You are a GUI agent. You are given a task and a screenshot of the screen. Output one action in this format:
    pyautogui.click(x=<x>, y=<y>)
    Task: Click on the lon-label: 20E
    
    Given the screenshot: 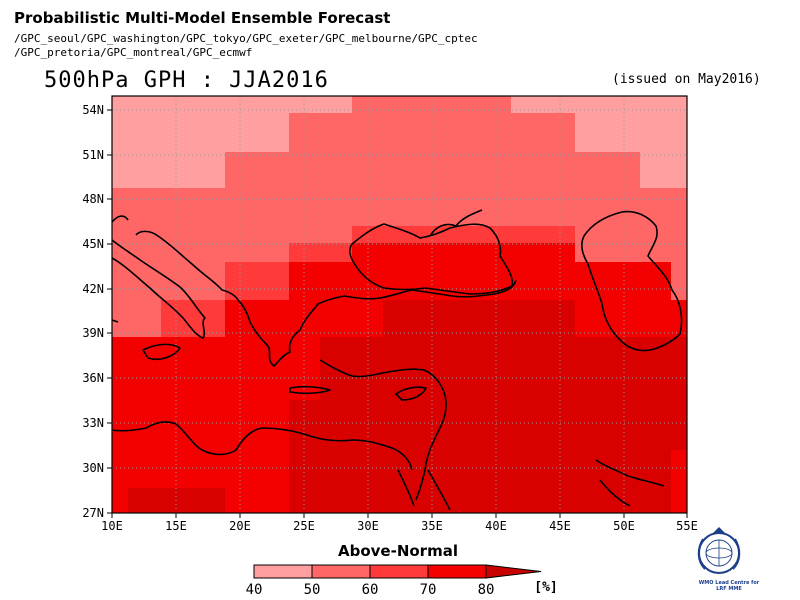 What is the action you would take?
    pyautogui.click(x=240, y=526)
    